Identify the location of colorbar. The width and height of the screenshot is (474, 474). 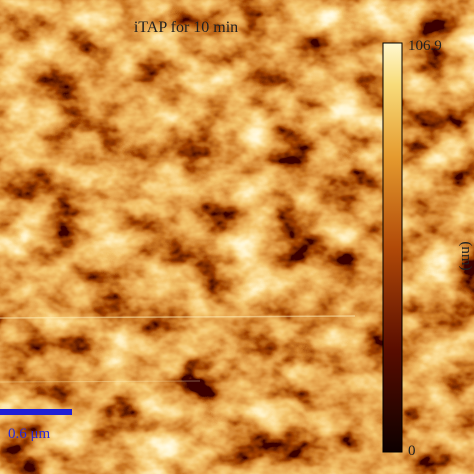
(392, 247).